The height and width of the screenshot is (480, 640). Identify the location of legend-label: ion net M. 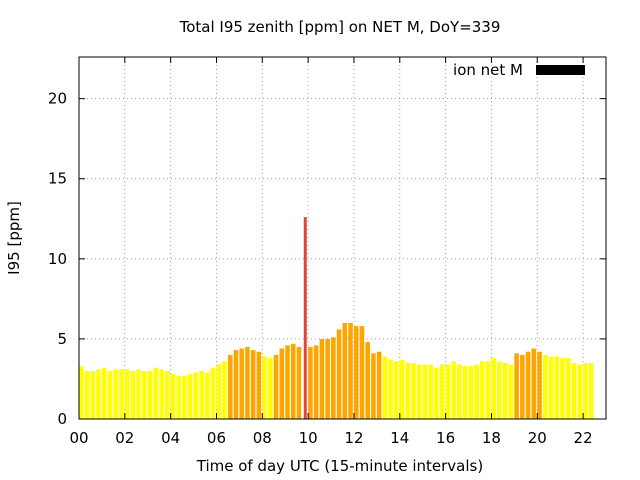
(488, 70).